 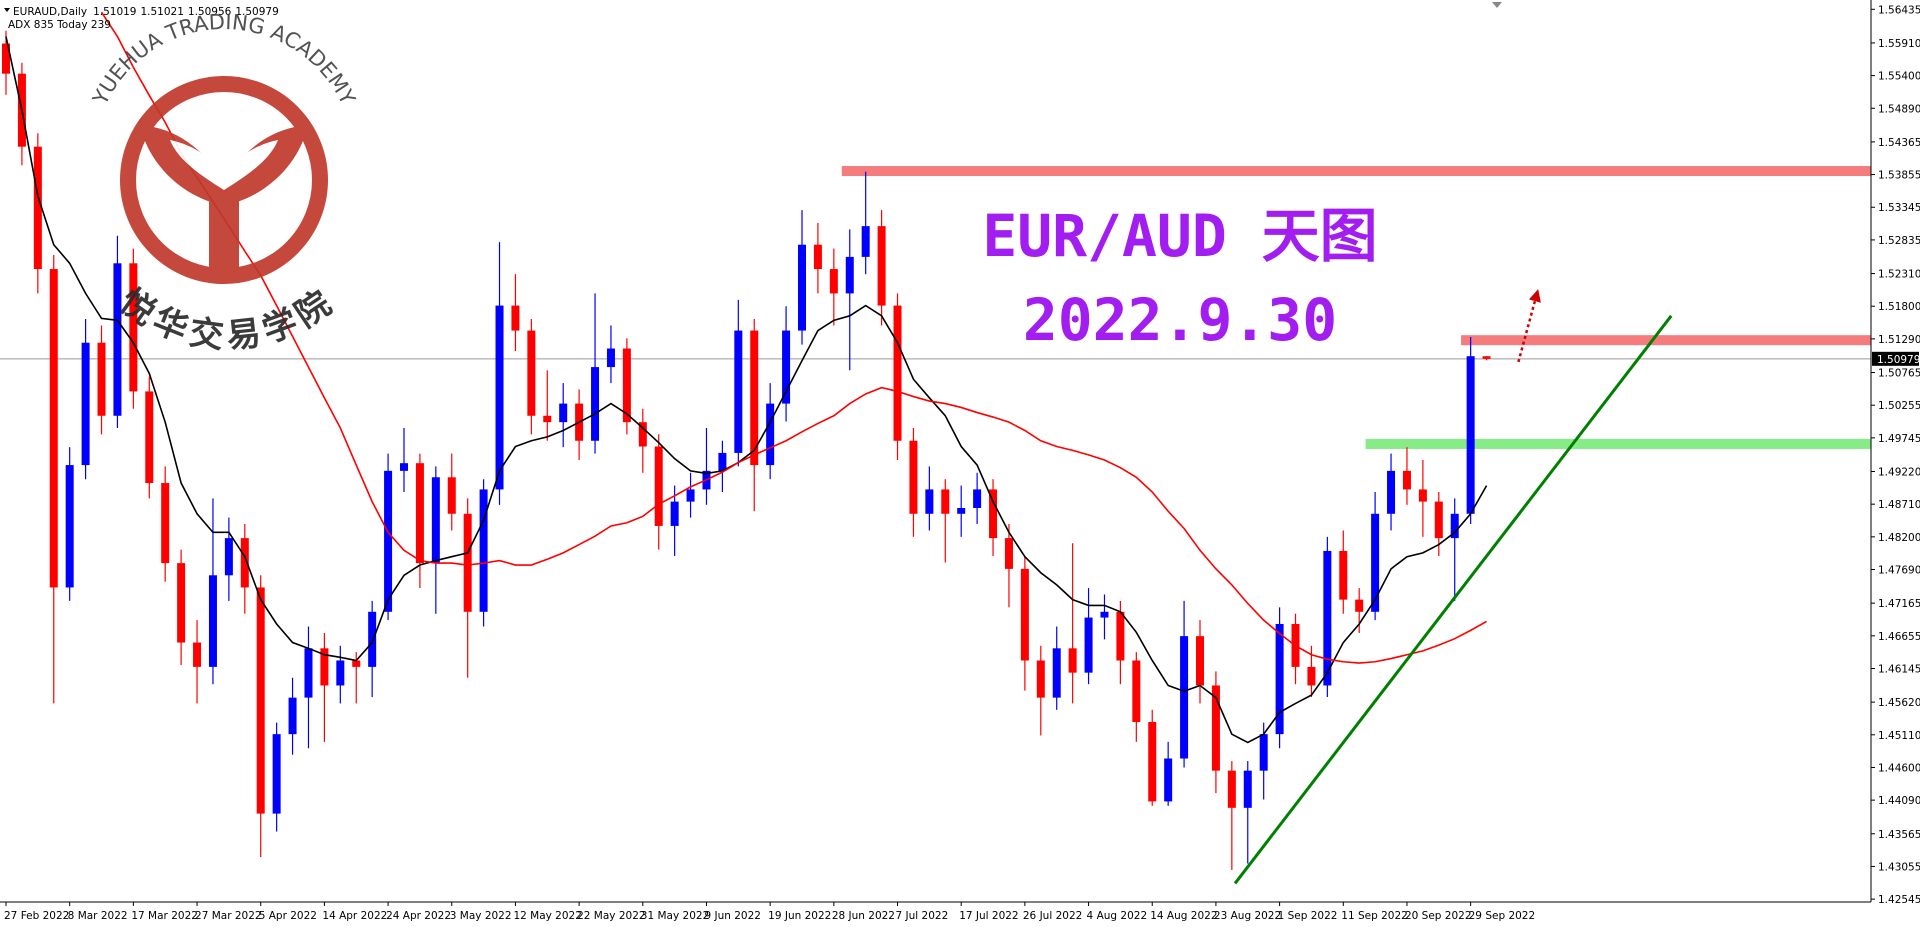 What do you see at coordinates (1899, 835) in the screenshot?
I see `y-tick-label: 1.43565` at bounding box center [1899, 835].